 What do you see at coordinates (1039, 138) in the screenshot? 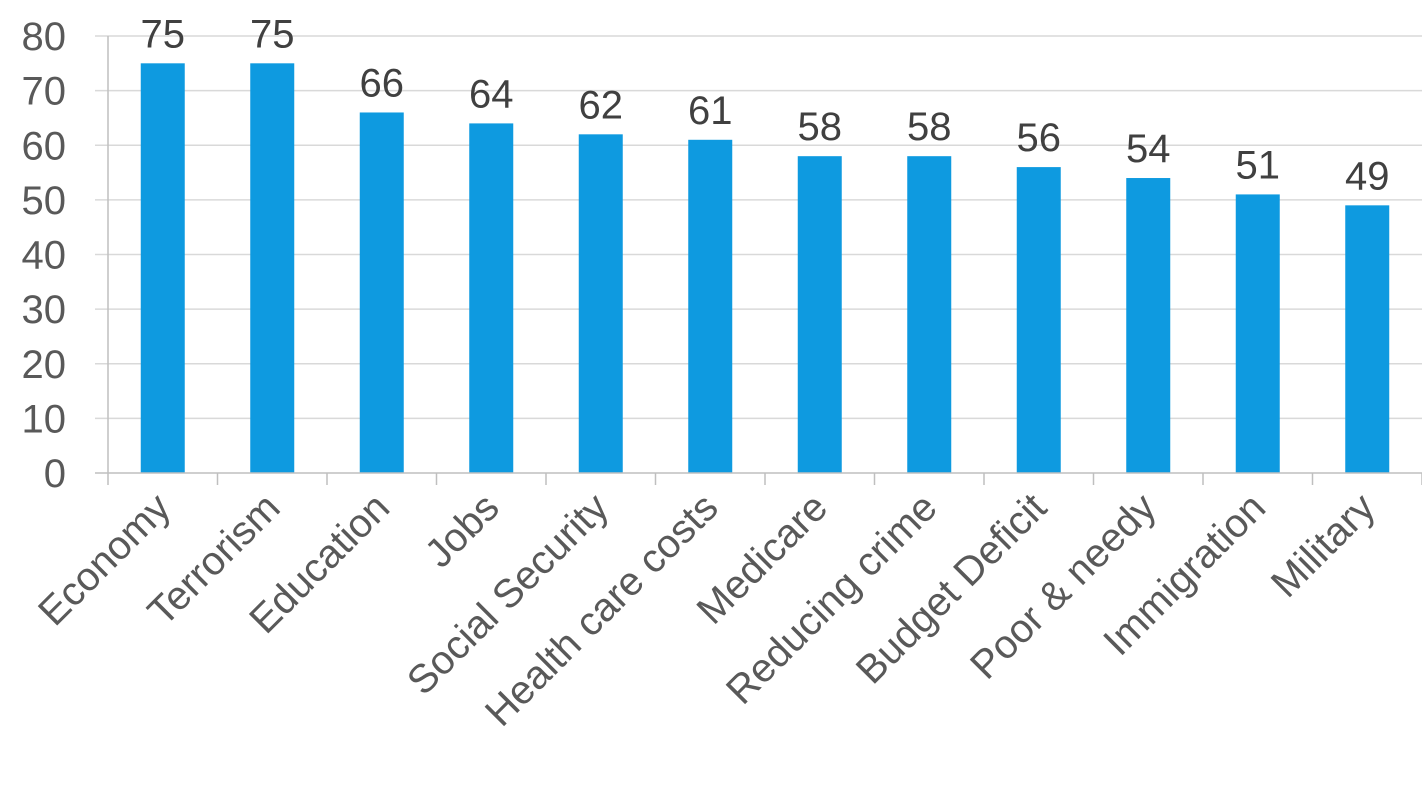
I see `data-label: 56` at bounding box center [1039, 138].